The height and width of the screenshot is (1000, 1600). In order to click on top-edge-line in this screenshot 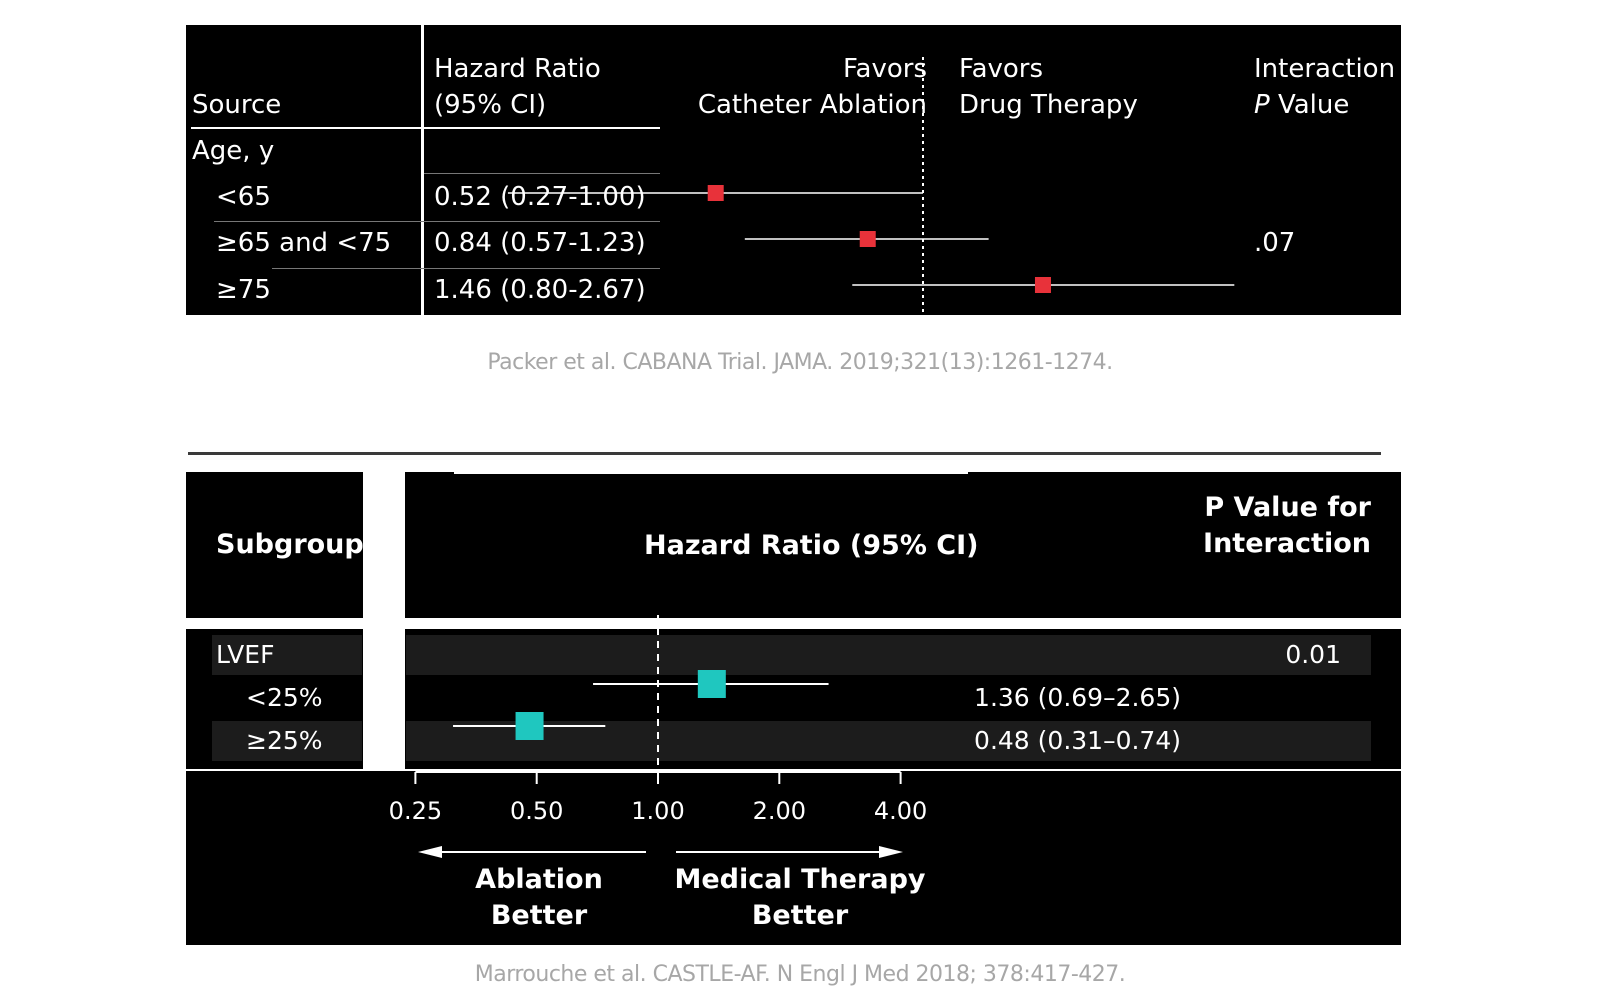, I will do `click(711, 473)`.